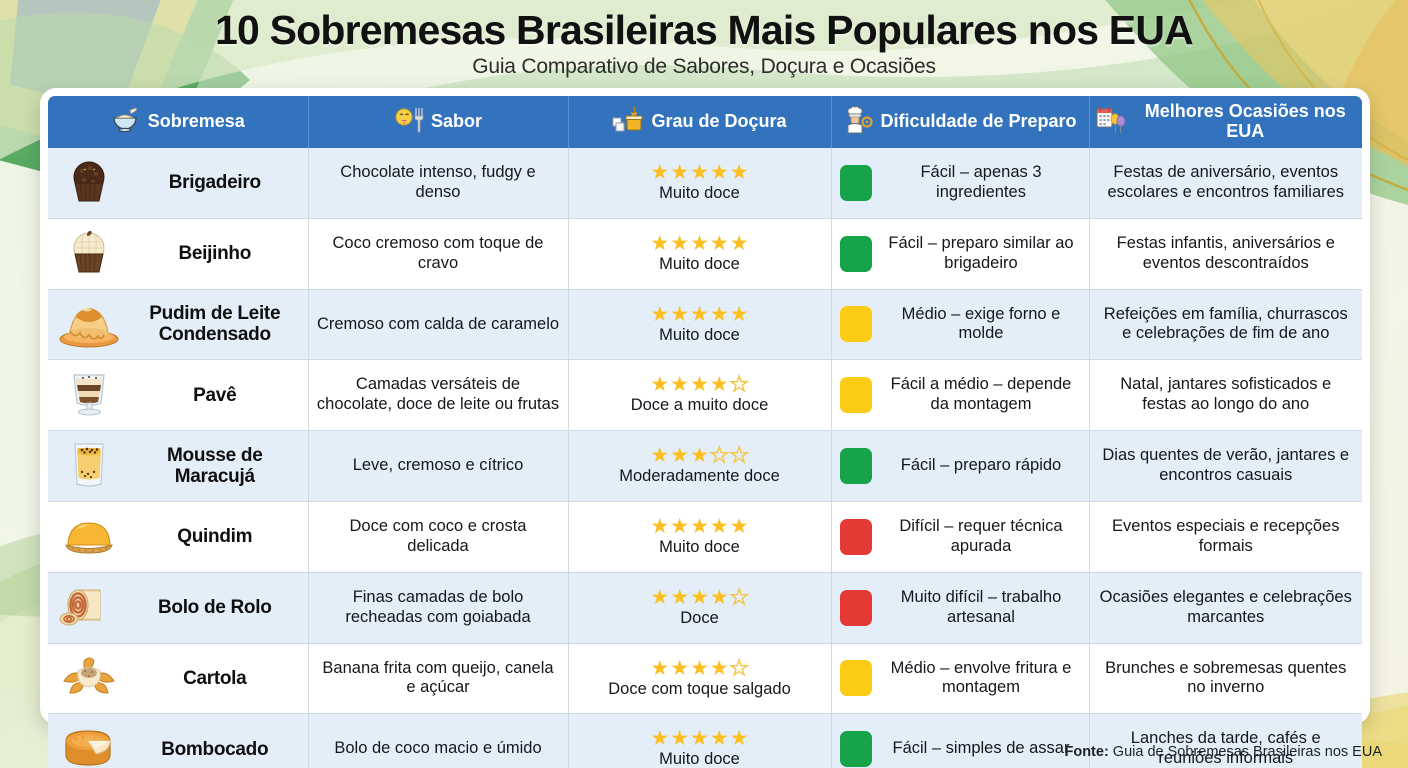  What do you see at coordinates (456, 121) in the screenshot?
I see `column-header-label: Sabor` at bounding box center [456, 121].